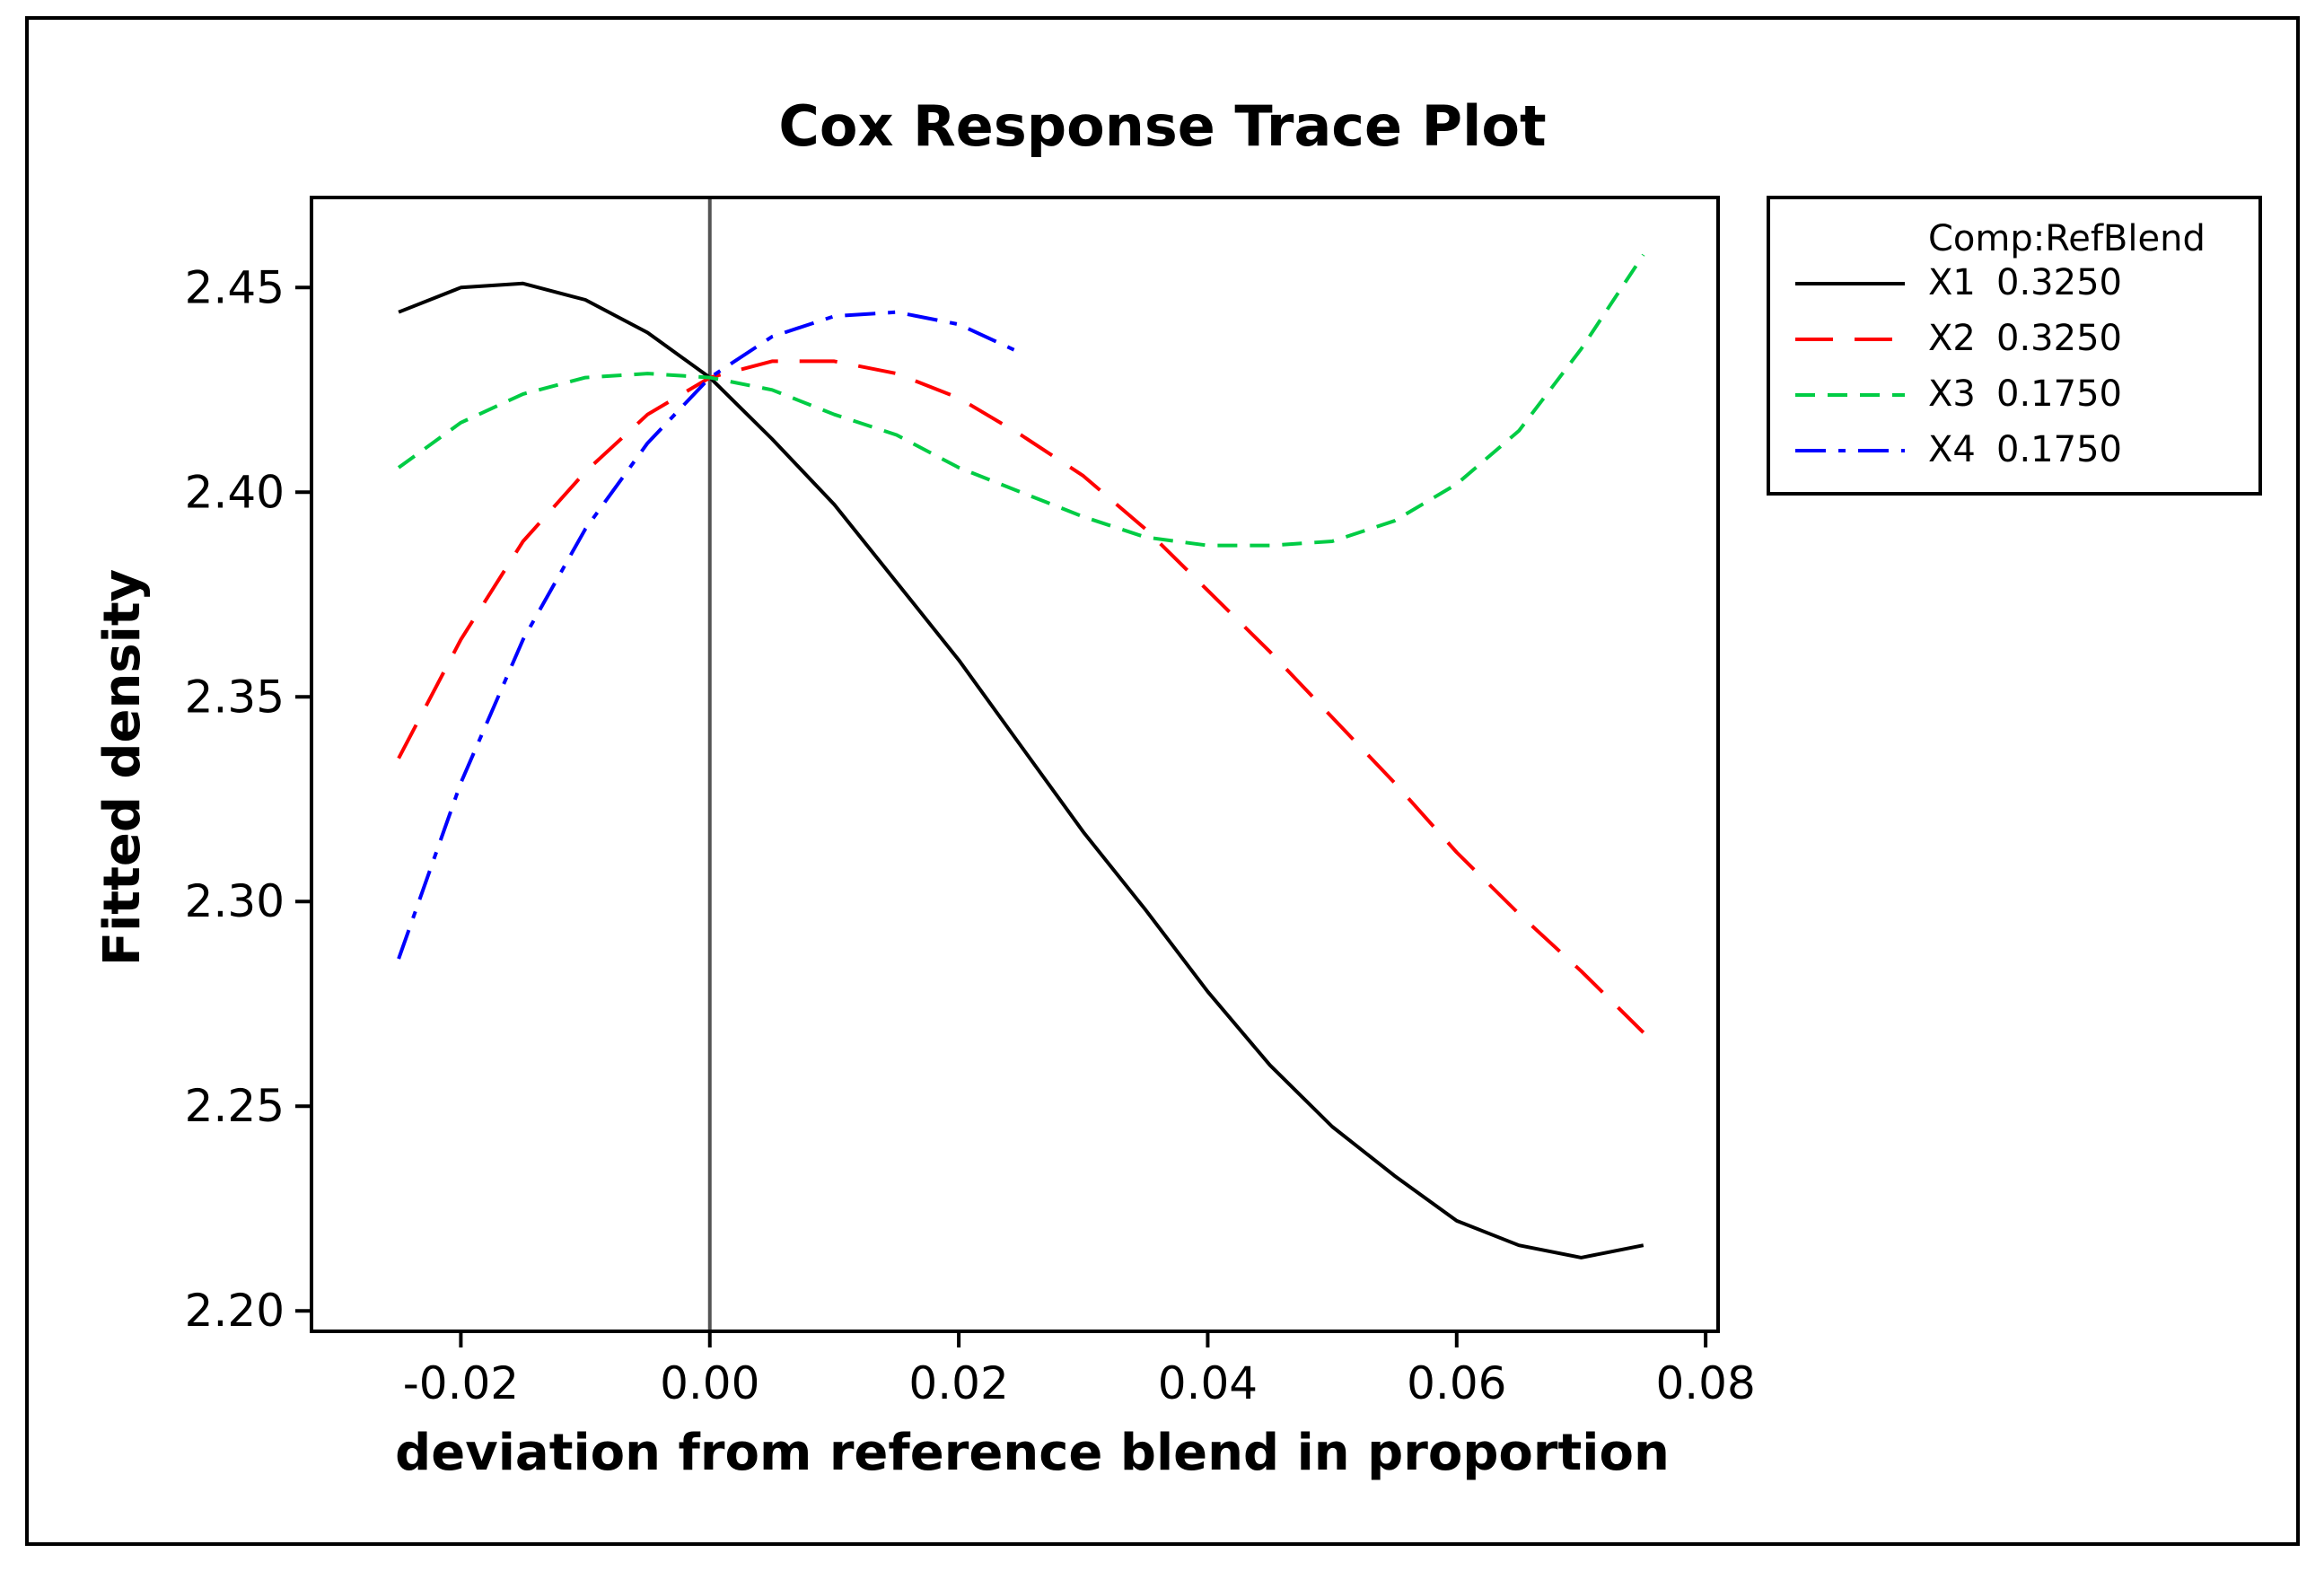 Image resolution: width=2324 pixels, height=1571 pixels. Describe the element at coordinates (235, 901) in the screenshot. I see `y-tick-label: 2.30` at that location.